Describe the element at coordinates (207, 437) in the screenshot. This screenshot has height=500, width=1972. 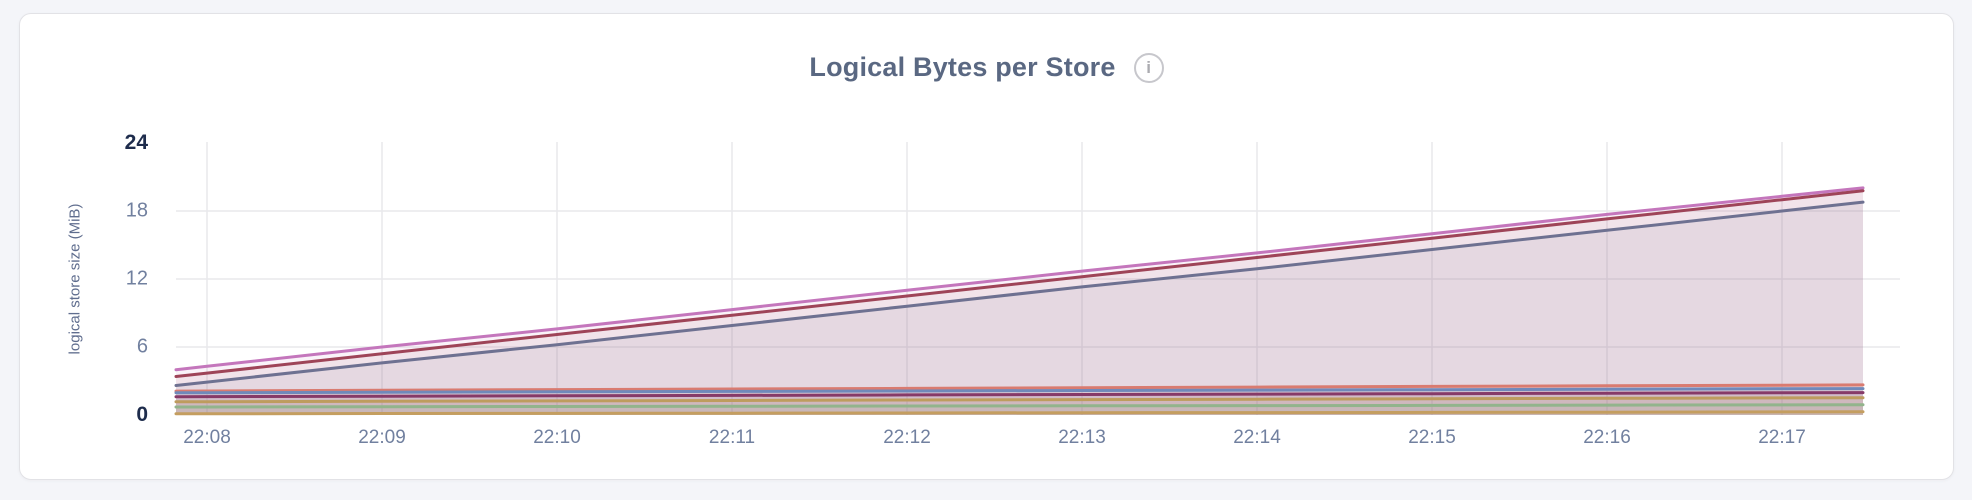
I see `x-tick-label: 22:08` at that location.